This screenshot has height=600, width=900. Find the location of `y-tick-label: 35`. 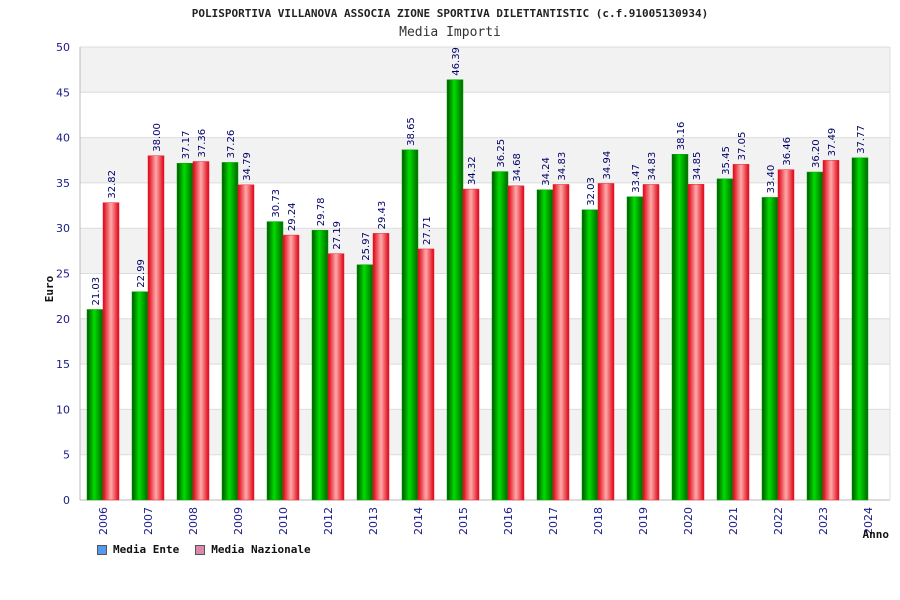

y-tick-label: 35 is located at coordinates (63, 183).